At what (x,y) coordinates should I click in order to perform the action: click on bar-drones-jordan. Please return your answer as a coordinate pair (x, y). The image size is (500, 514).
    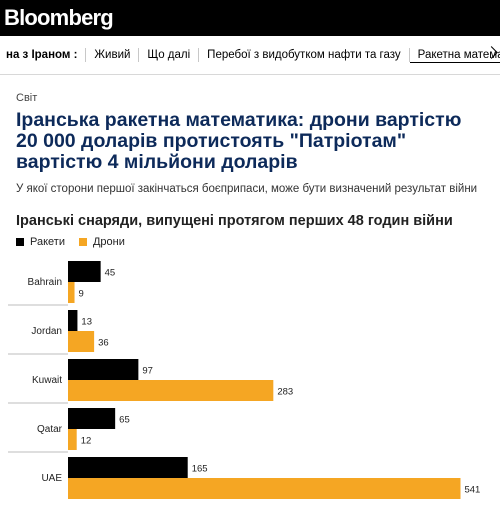
    Looking at the image, I should click on (81, 341).